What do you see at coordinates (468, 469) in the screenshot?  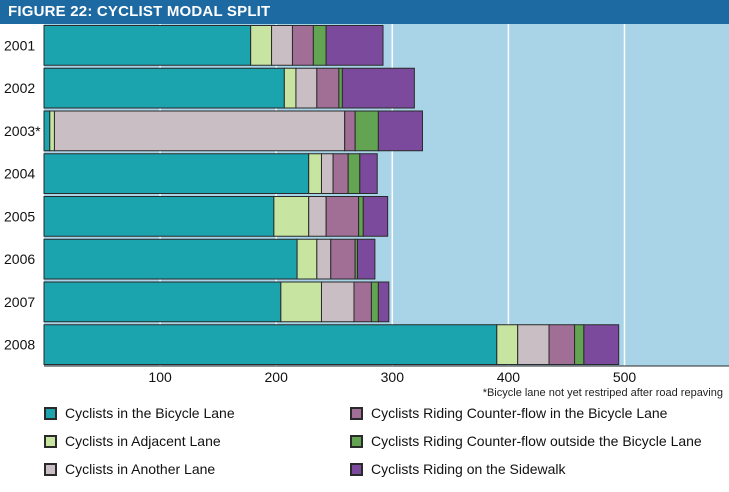 I see `legend-label: Cyclists Riding on the Sidewalk` at bounding box center [468, 469].